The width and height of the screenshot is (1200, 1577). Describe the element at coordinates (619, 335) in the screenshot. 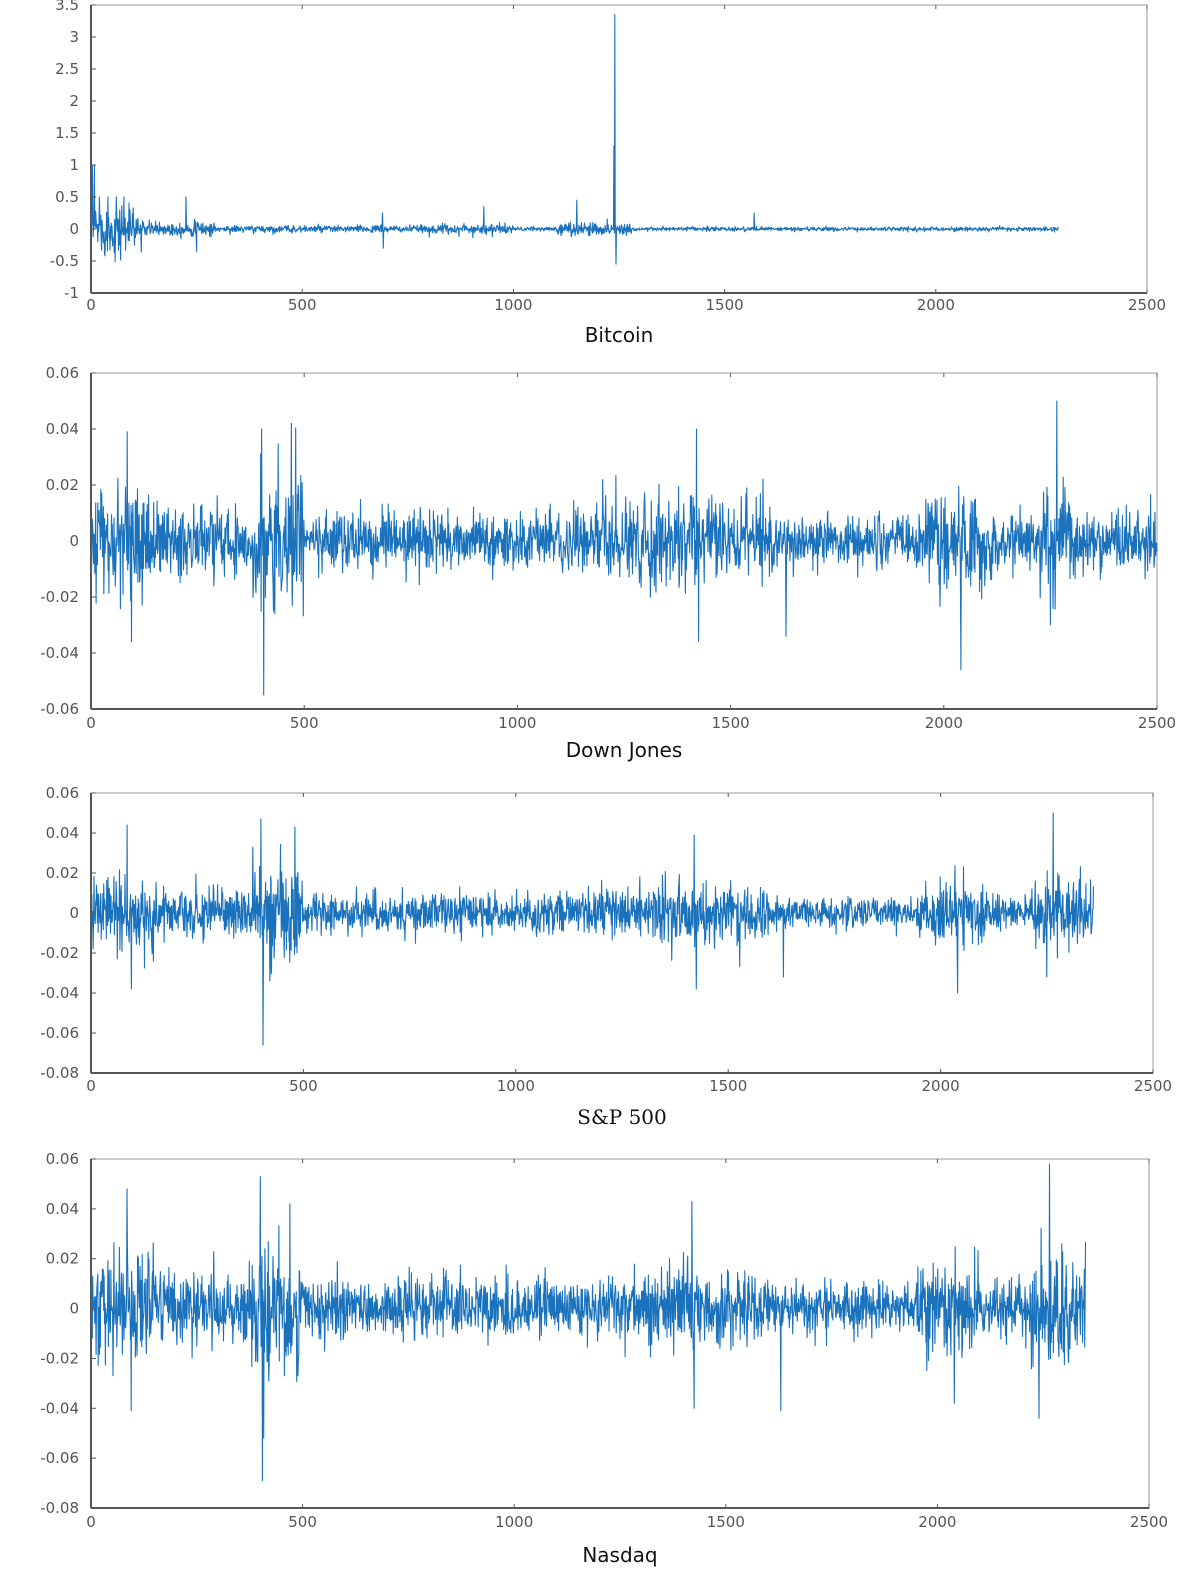

I see `panel-title: Bitcoin` at that location.